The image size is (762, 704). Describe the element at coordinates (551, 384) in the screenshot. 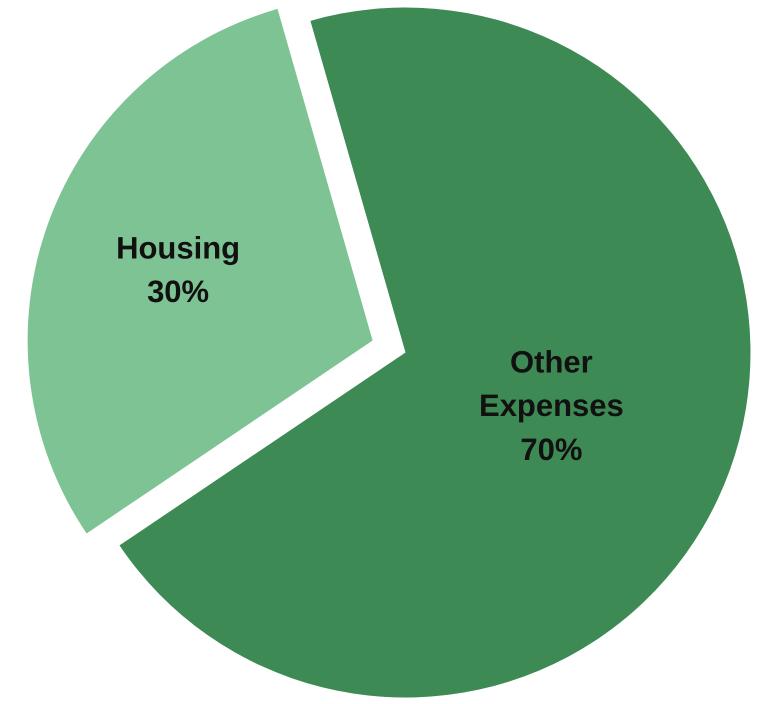

I see `slice-label: Other Expenses` at that location.